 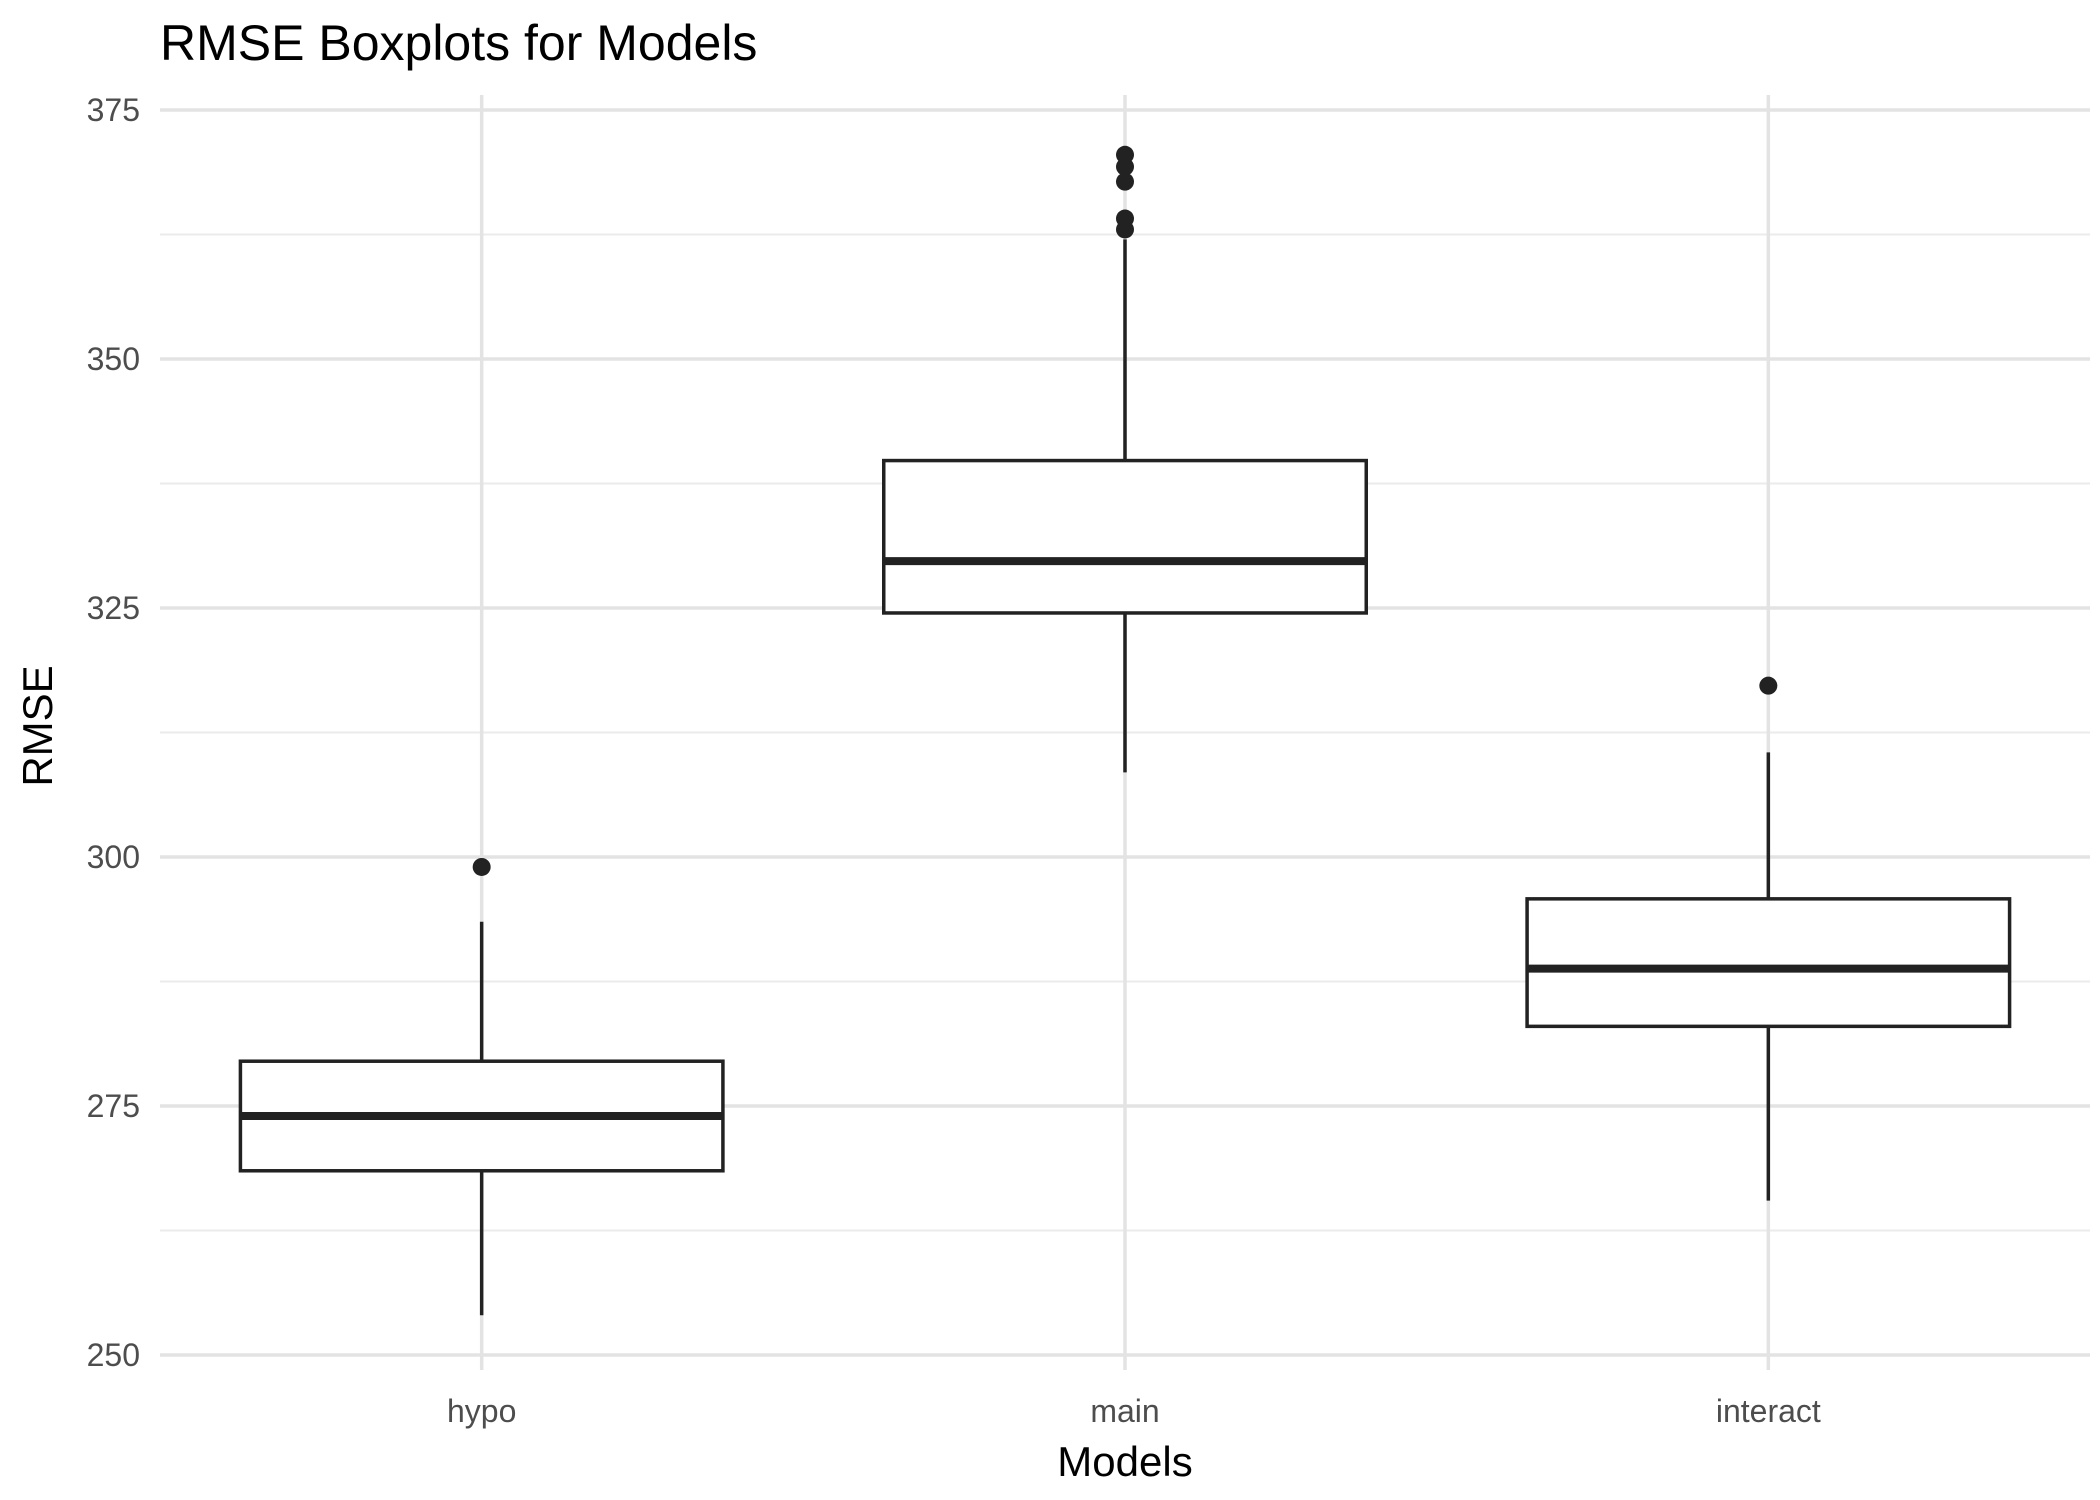 What do you see at coordinates (1124, 1411) in the screenshot?
I see `x-tick-label: main` at bounding box center [1124, 1411].